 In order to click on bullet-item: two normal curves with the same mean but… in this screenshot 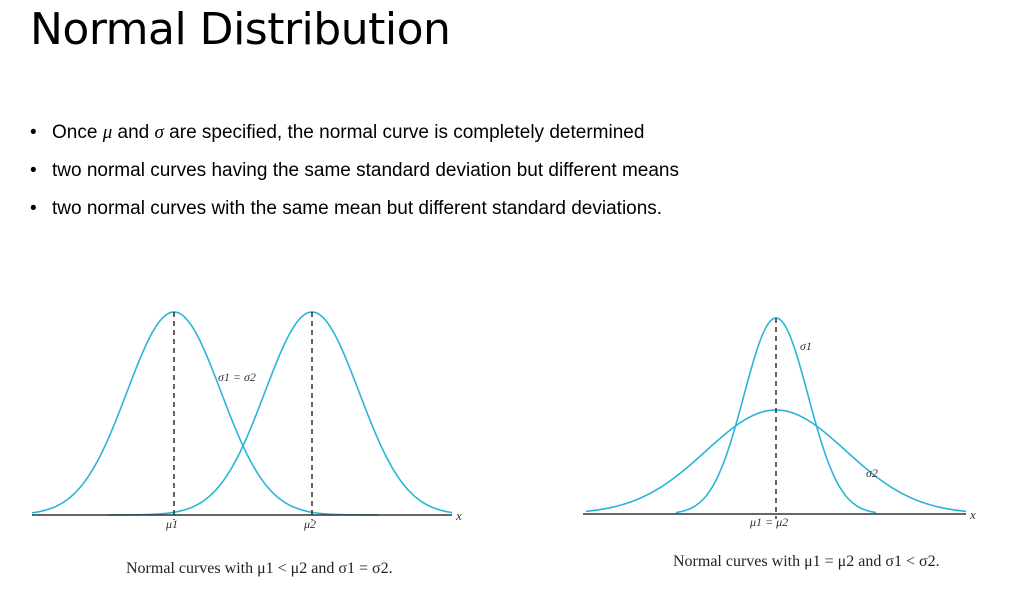, I will do `click(354, 215)`.